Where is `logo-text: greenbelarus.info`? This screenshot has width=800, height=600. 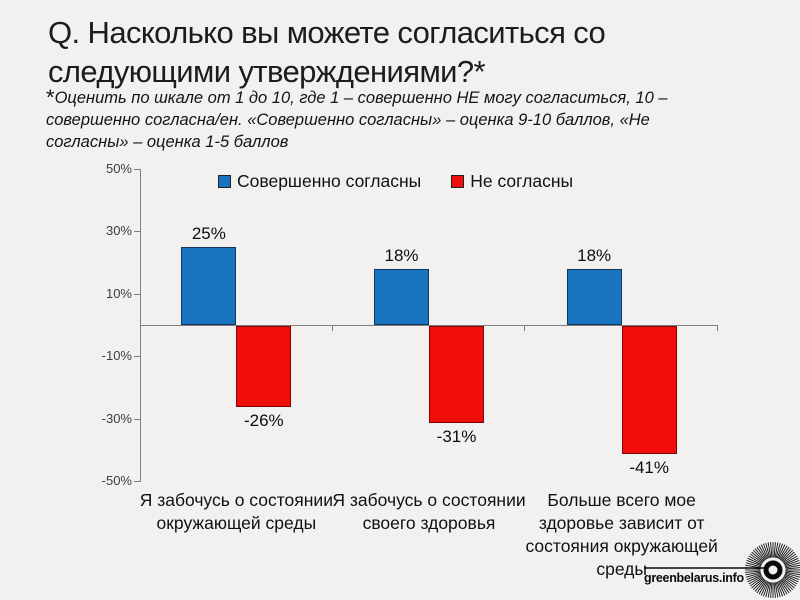
logo-text: greenbelarus.info is located at coordinates (694, 578).